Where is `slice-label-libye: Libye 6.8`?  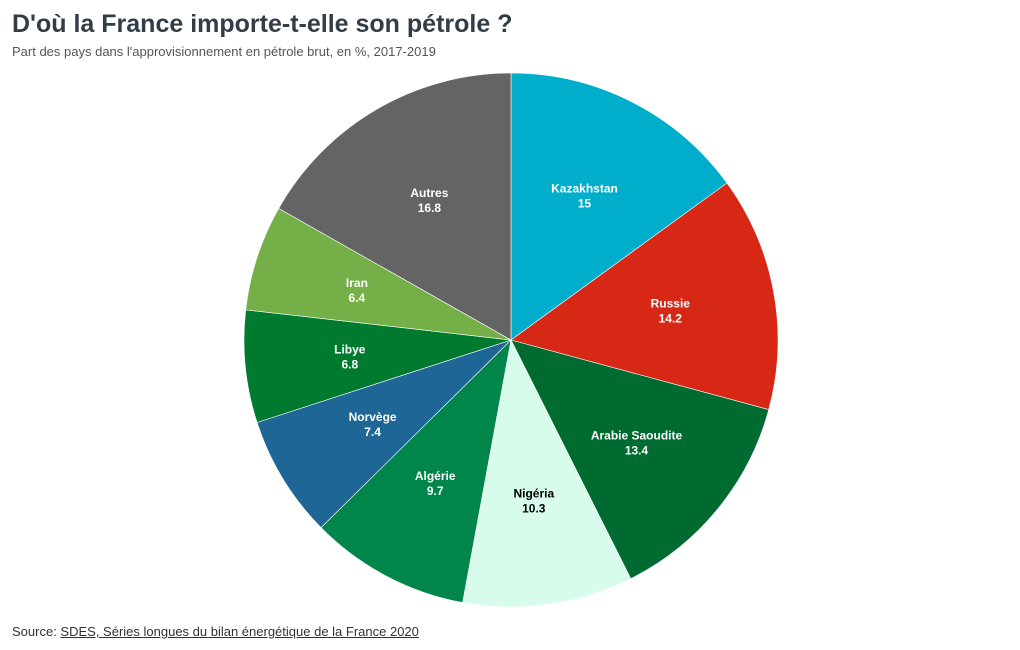 slice-label-libye: Libye 6.8 is located at coordinates (350, 356).